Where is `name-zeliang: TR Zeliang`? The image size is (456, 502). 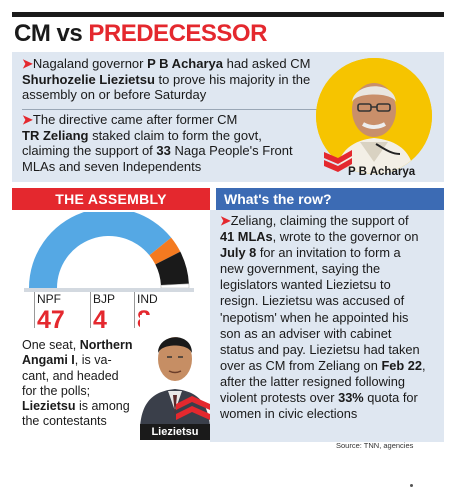
name-zeliang: TR Zeliang is located at coordinates (55, 135).